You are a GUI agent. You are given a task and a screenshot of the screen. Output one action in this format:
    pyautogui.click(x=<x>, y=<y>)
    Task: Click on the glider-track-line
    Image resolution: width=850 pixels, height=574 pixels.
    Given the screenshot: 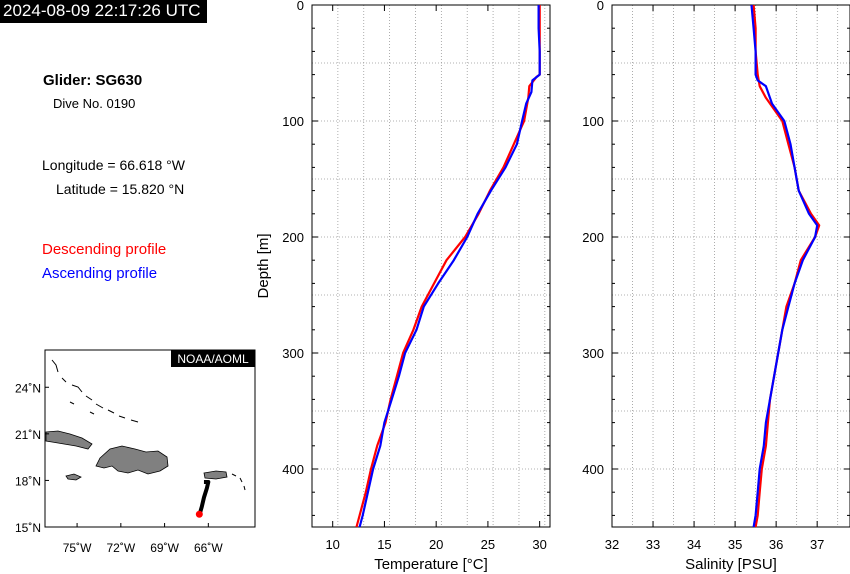 What is the action you would take?
    pyautogui.click(x=204, y=497)
    